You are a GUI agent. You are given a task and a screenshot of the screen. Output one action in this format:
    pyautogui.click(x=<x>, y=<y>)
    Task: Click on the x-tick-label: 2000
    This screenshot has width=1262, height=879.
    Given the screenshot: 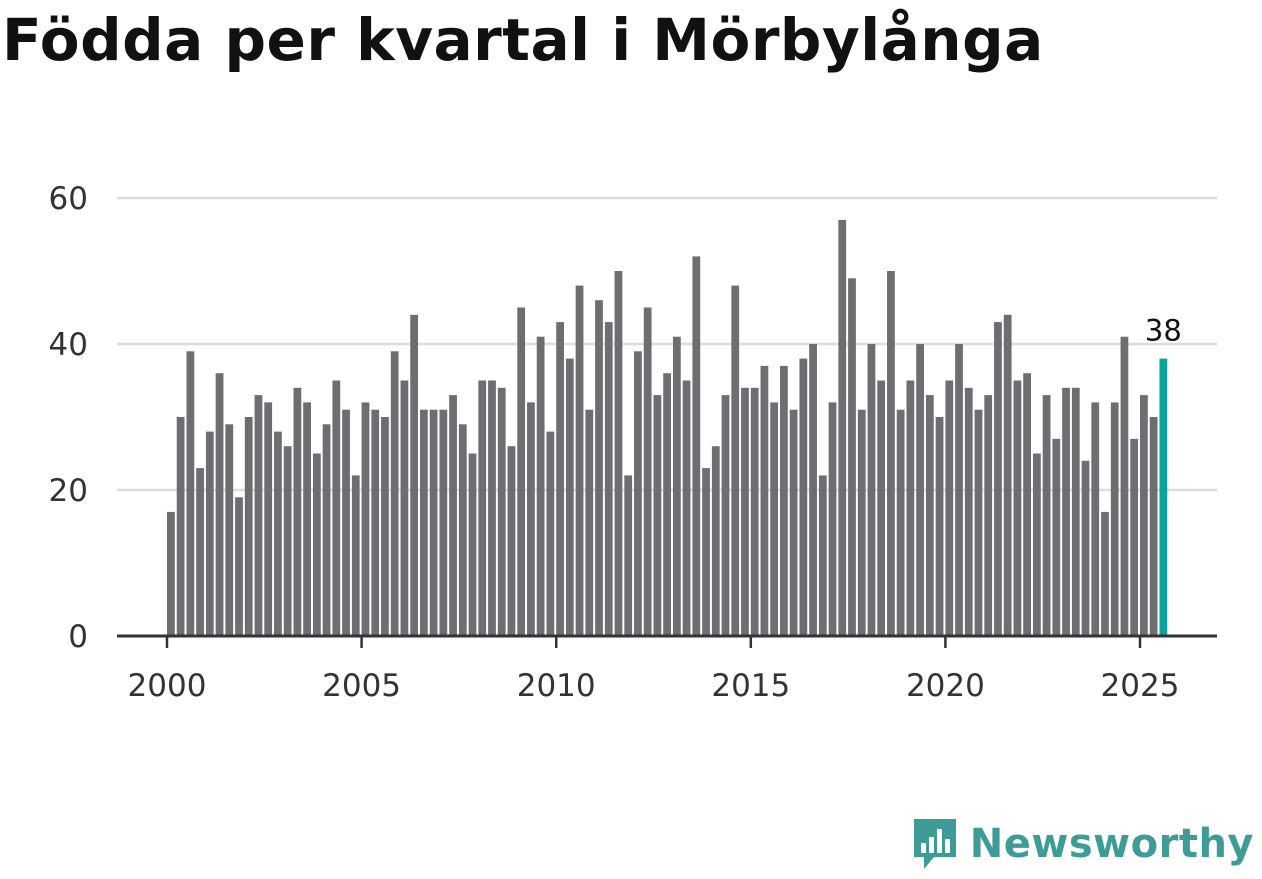 What is the action you would take?
    pyautogui.click(x=167, y=686)
    